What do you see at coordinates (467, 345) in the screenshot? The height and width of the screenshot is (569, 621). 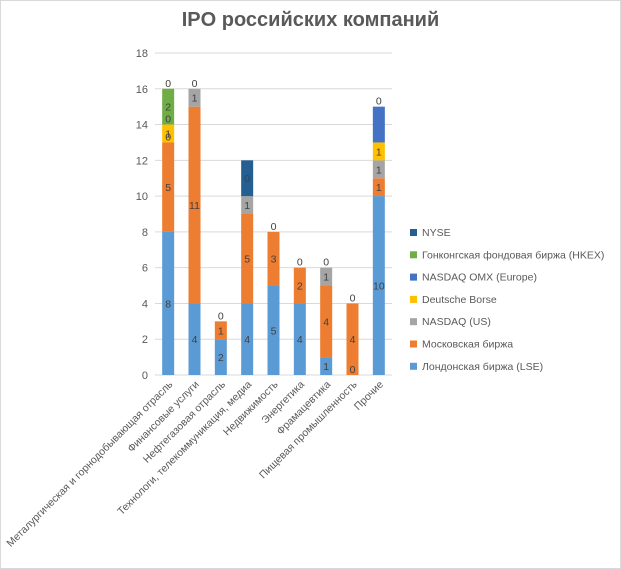 I see `legend-label: Московская биржа` at bounding box center [467, 345].